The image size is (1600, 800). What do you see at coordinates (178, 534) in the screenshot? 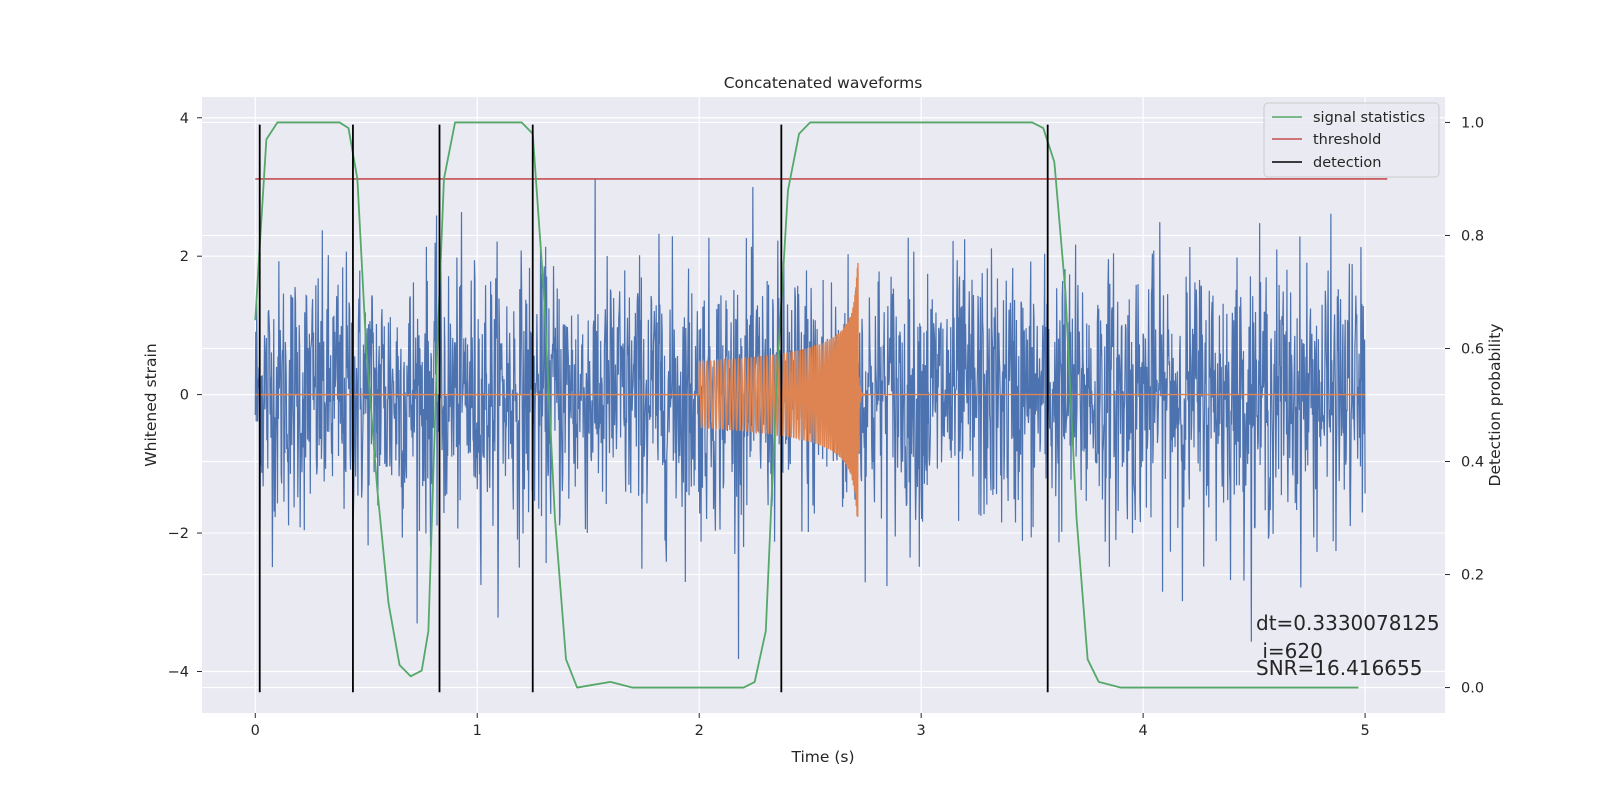
I see `y-tick-label-1: −2` at bounding box center [178, 534].